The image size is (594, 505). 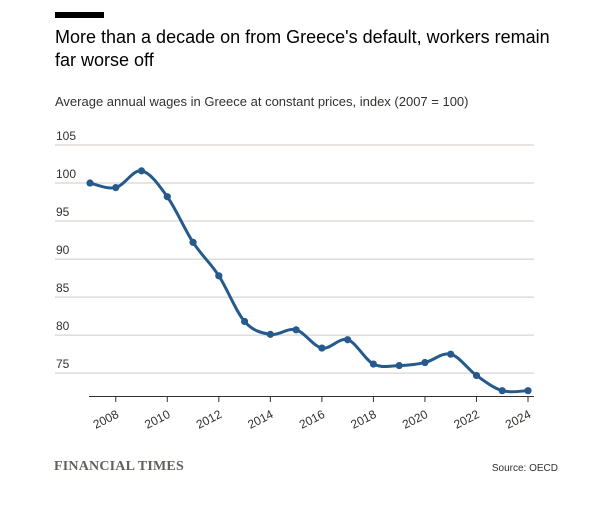 What do you see at coordinates (451, 354) in the screenshot?
I see `data-point-2021` at bounding box center [451, 354].